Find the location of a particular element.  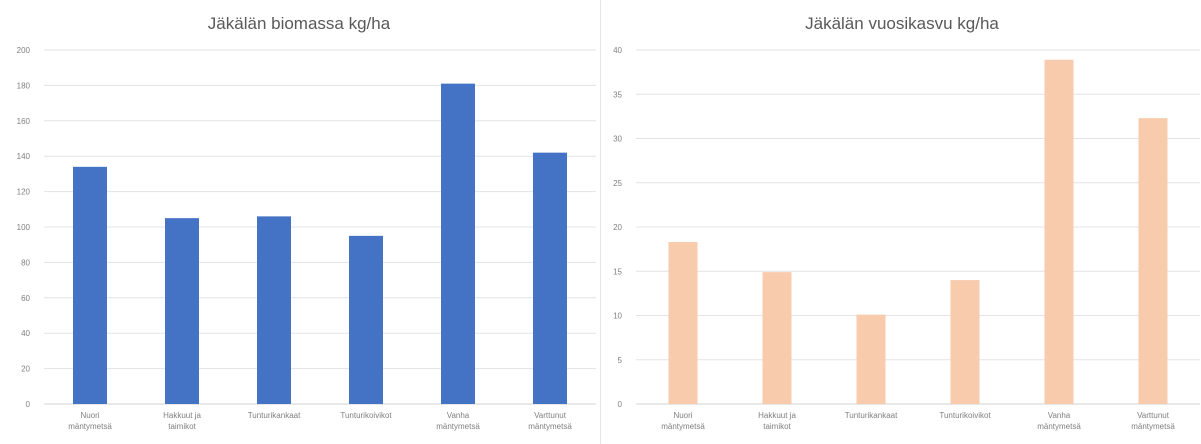

y-tick-label: 30 is located at coordinates (617, 139).